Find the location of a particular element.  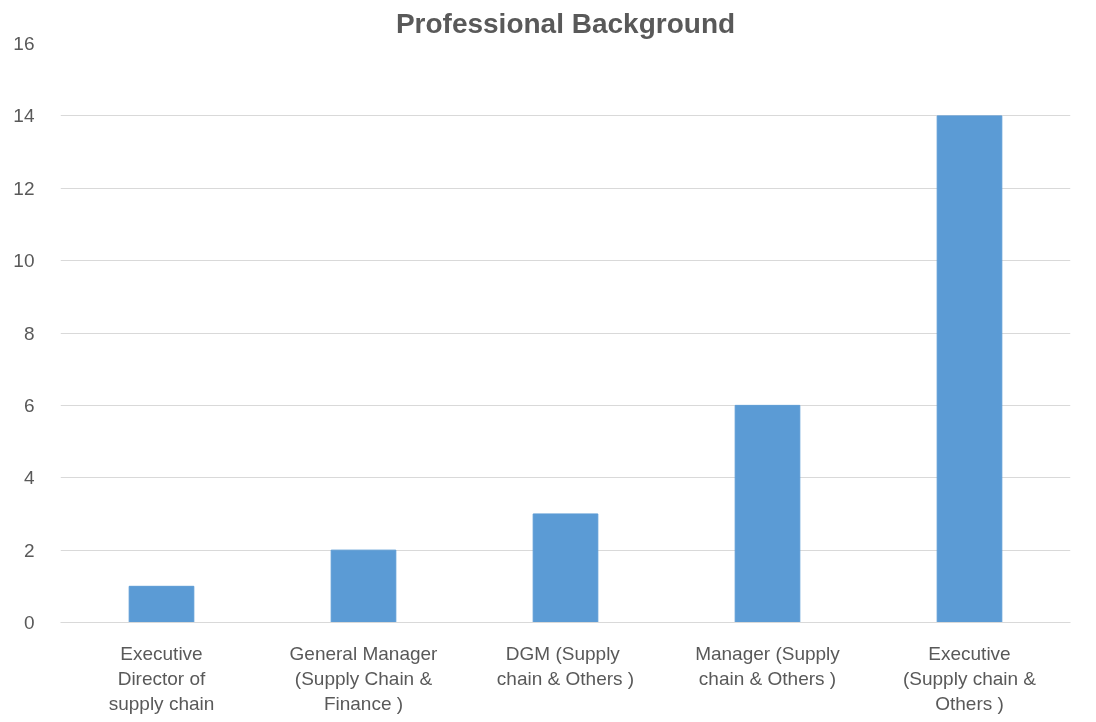

y-tick-label: 12 is located at coordinates (24, 188).